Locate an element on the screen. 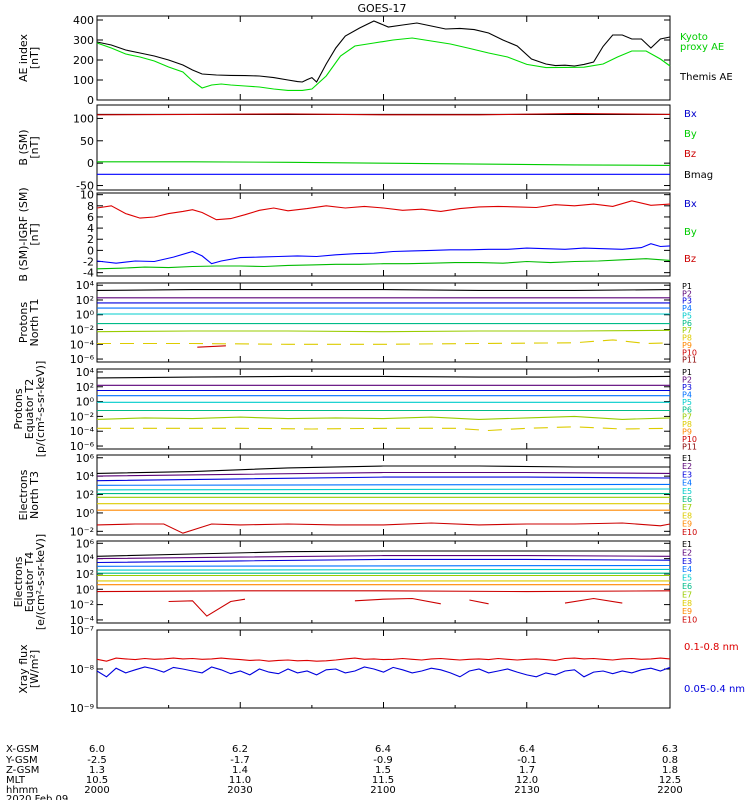  y-axis-label: [e/(cm²-s-sr-keV)] is located at coordinates (40, 582).